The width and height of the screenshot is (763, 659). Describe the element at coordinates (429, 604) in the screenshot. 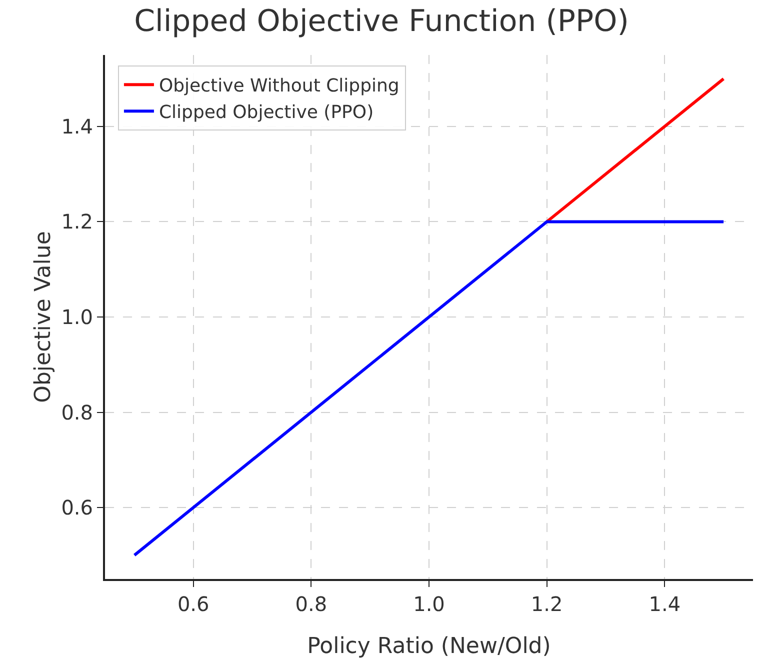

I see `x-tick-label: 1.0` at that location.